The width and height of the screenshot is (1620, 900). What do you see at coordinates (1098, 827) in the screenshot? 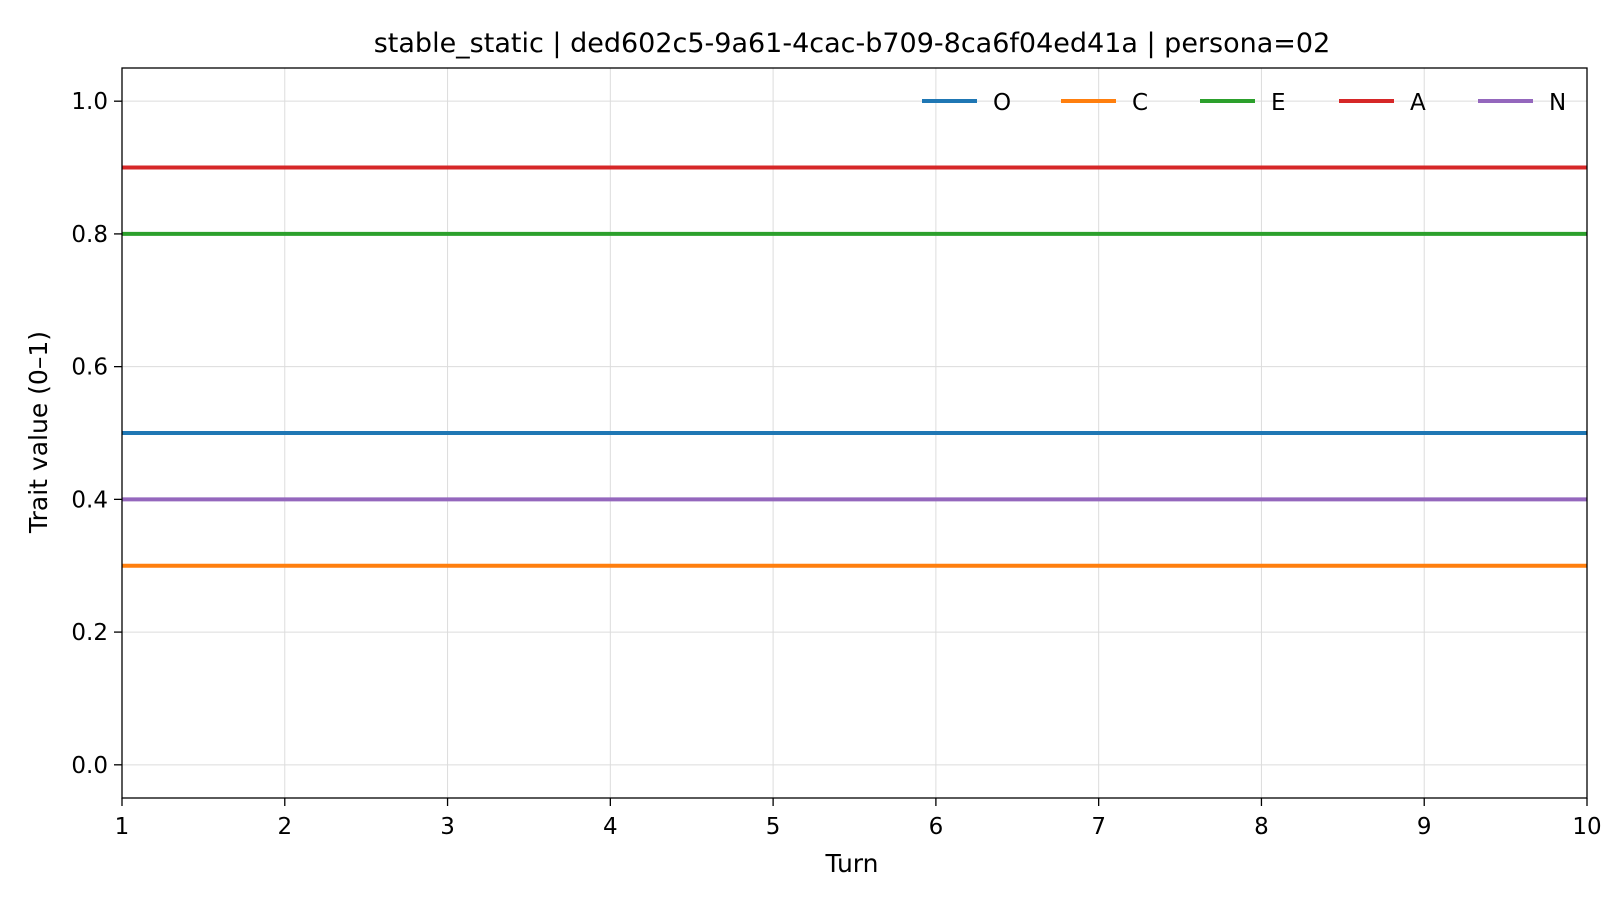
I see `x-tick-label: 7` at bounding box center [1098, 827].